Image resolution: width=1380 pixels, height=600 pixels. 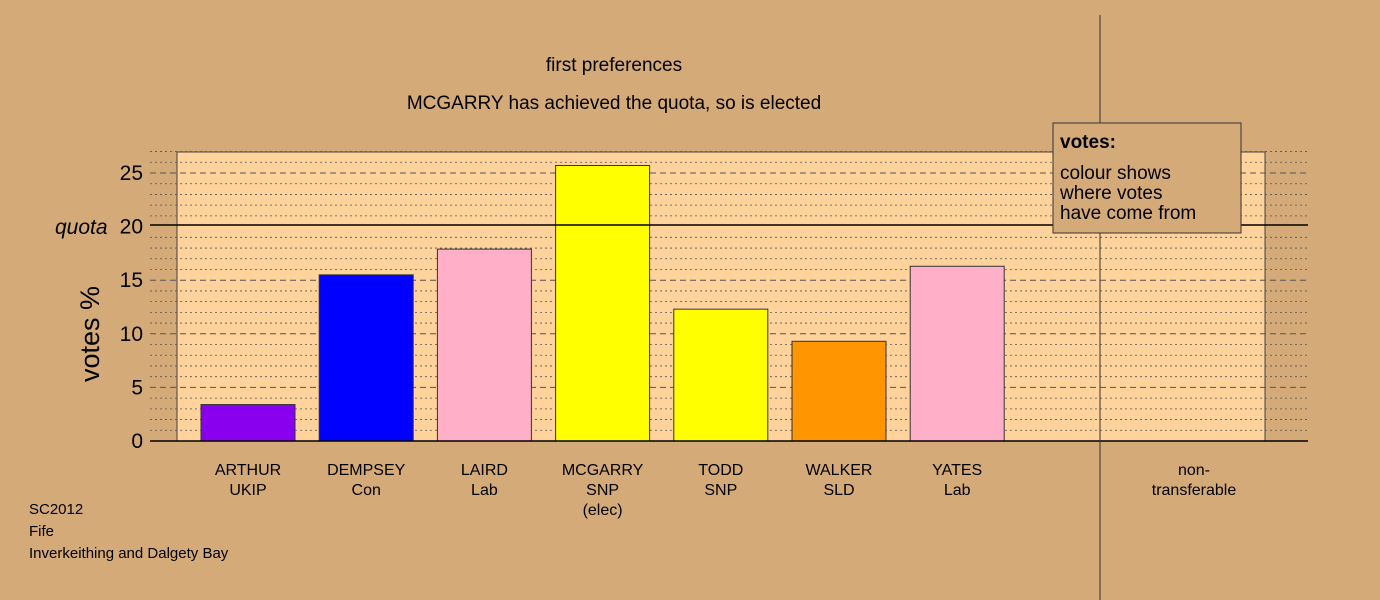 I want to click on legend-line: colour shows, so click(x=1115, y=173).